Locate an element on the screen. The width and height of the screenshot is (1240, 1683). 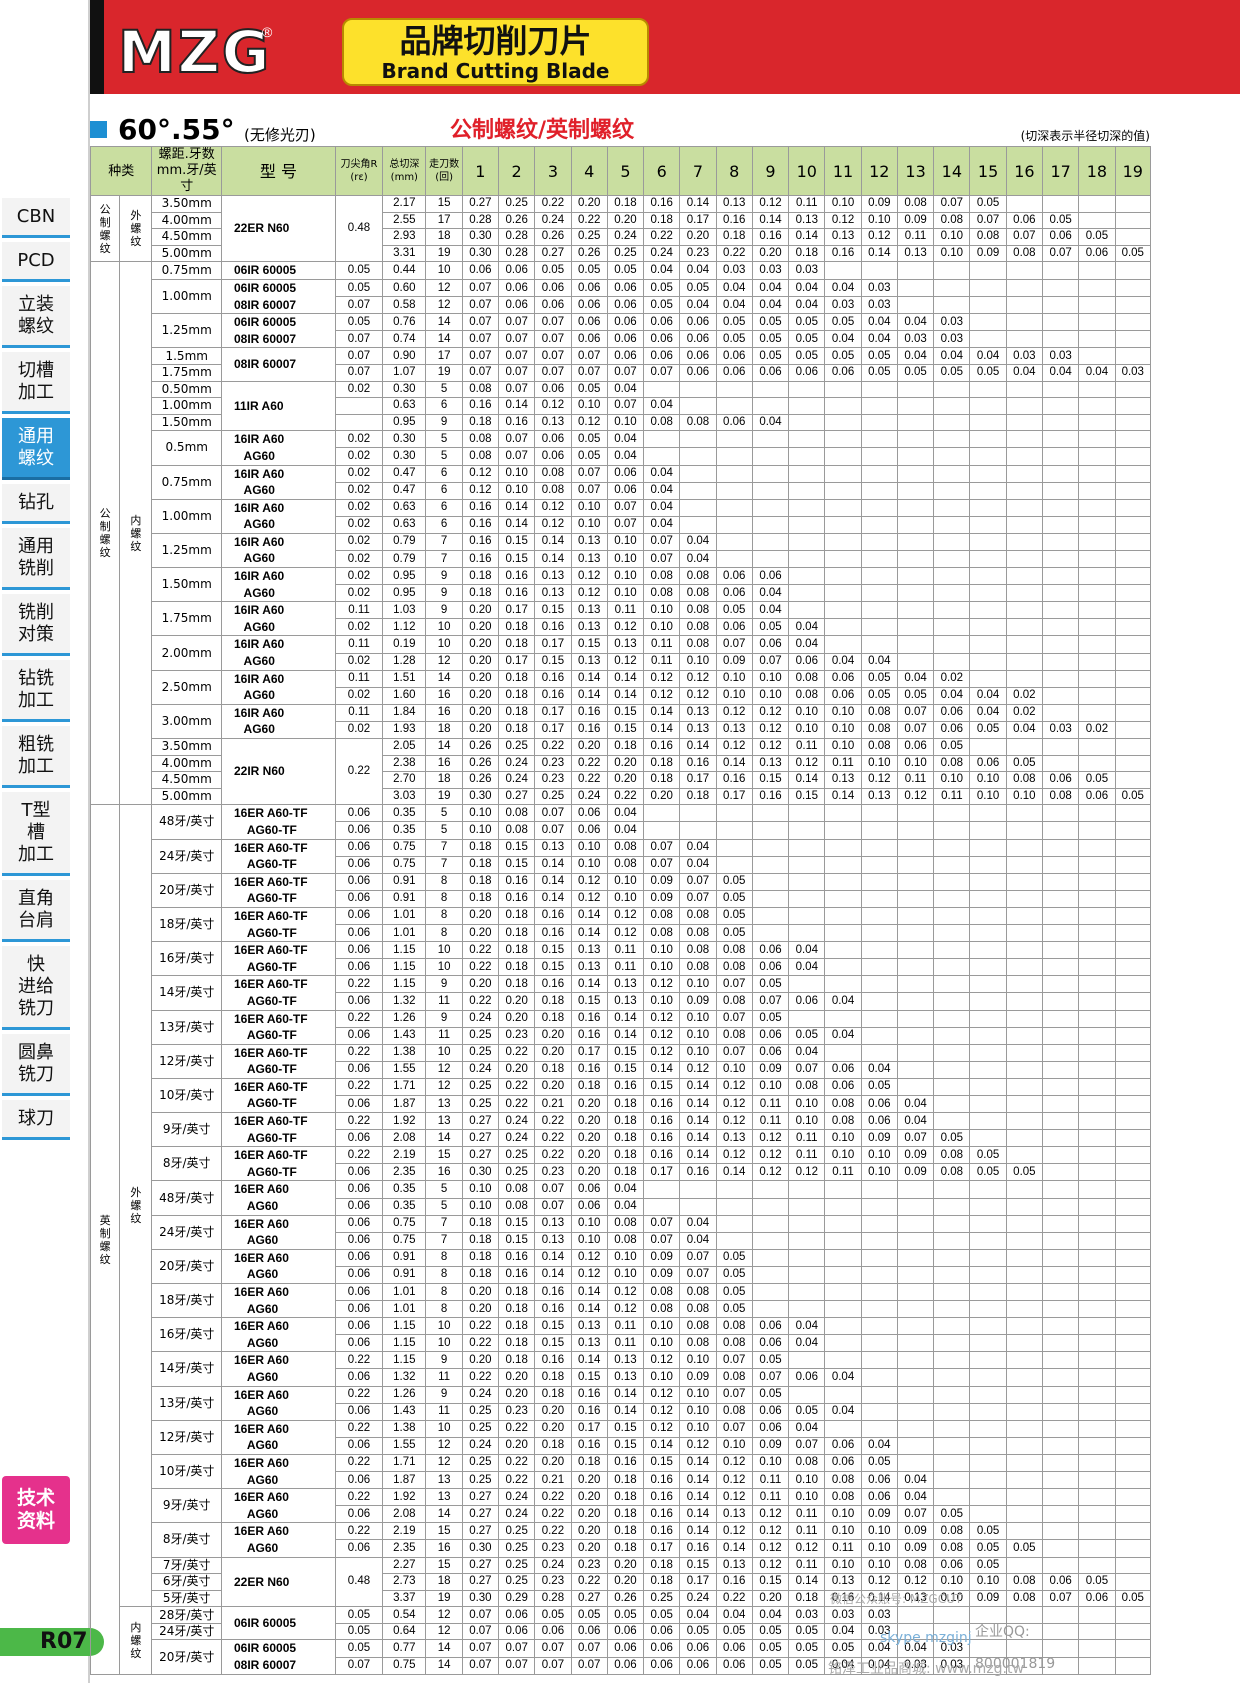
nav-tech-data: 技术 资料 is located at coordinates (36, 1510).